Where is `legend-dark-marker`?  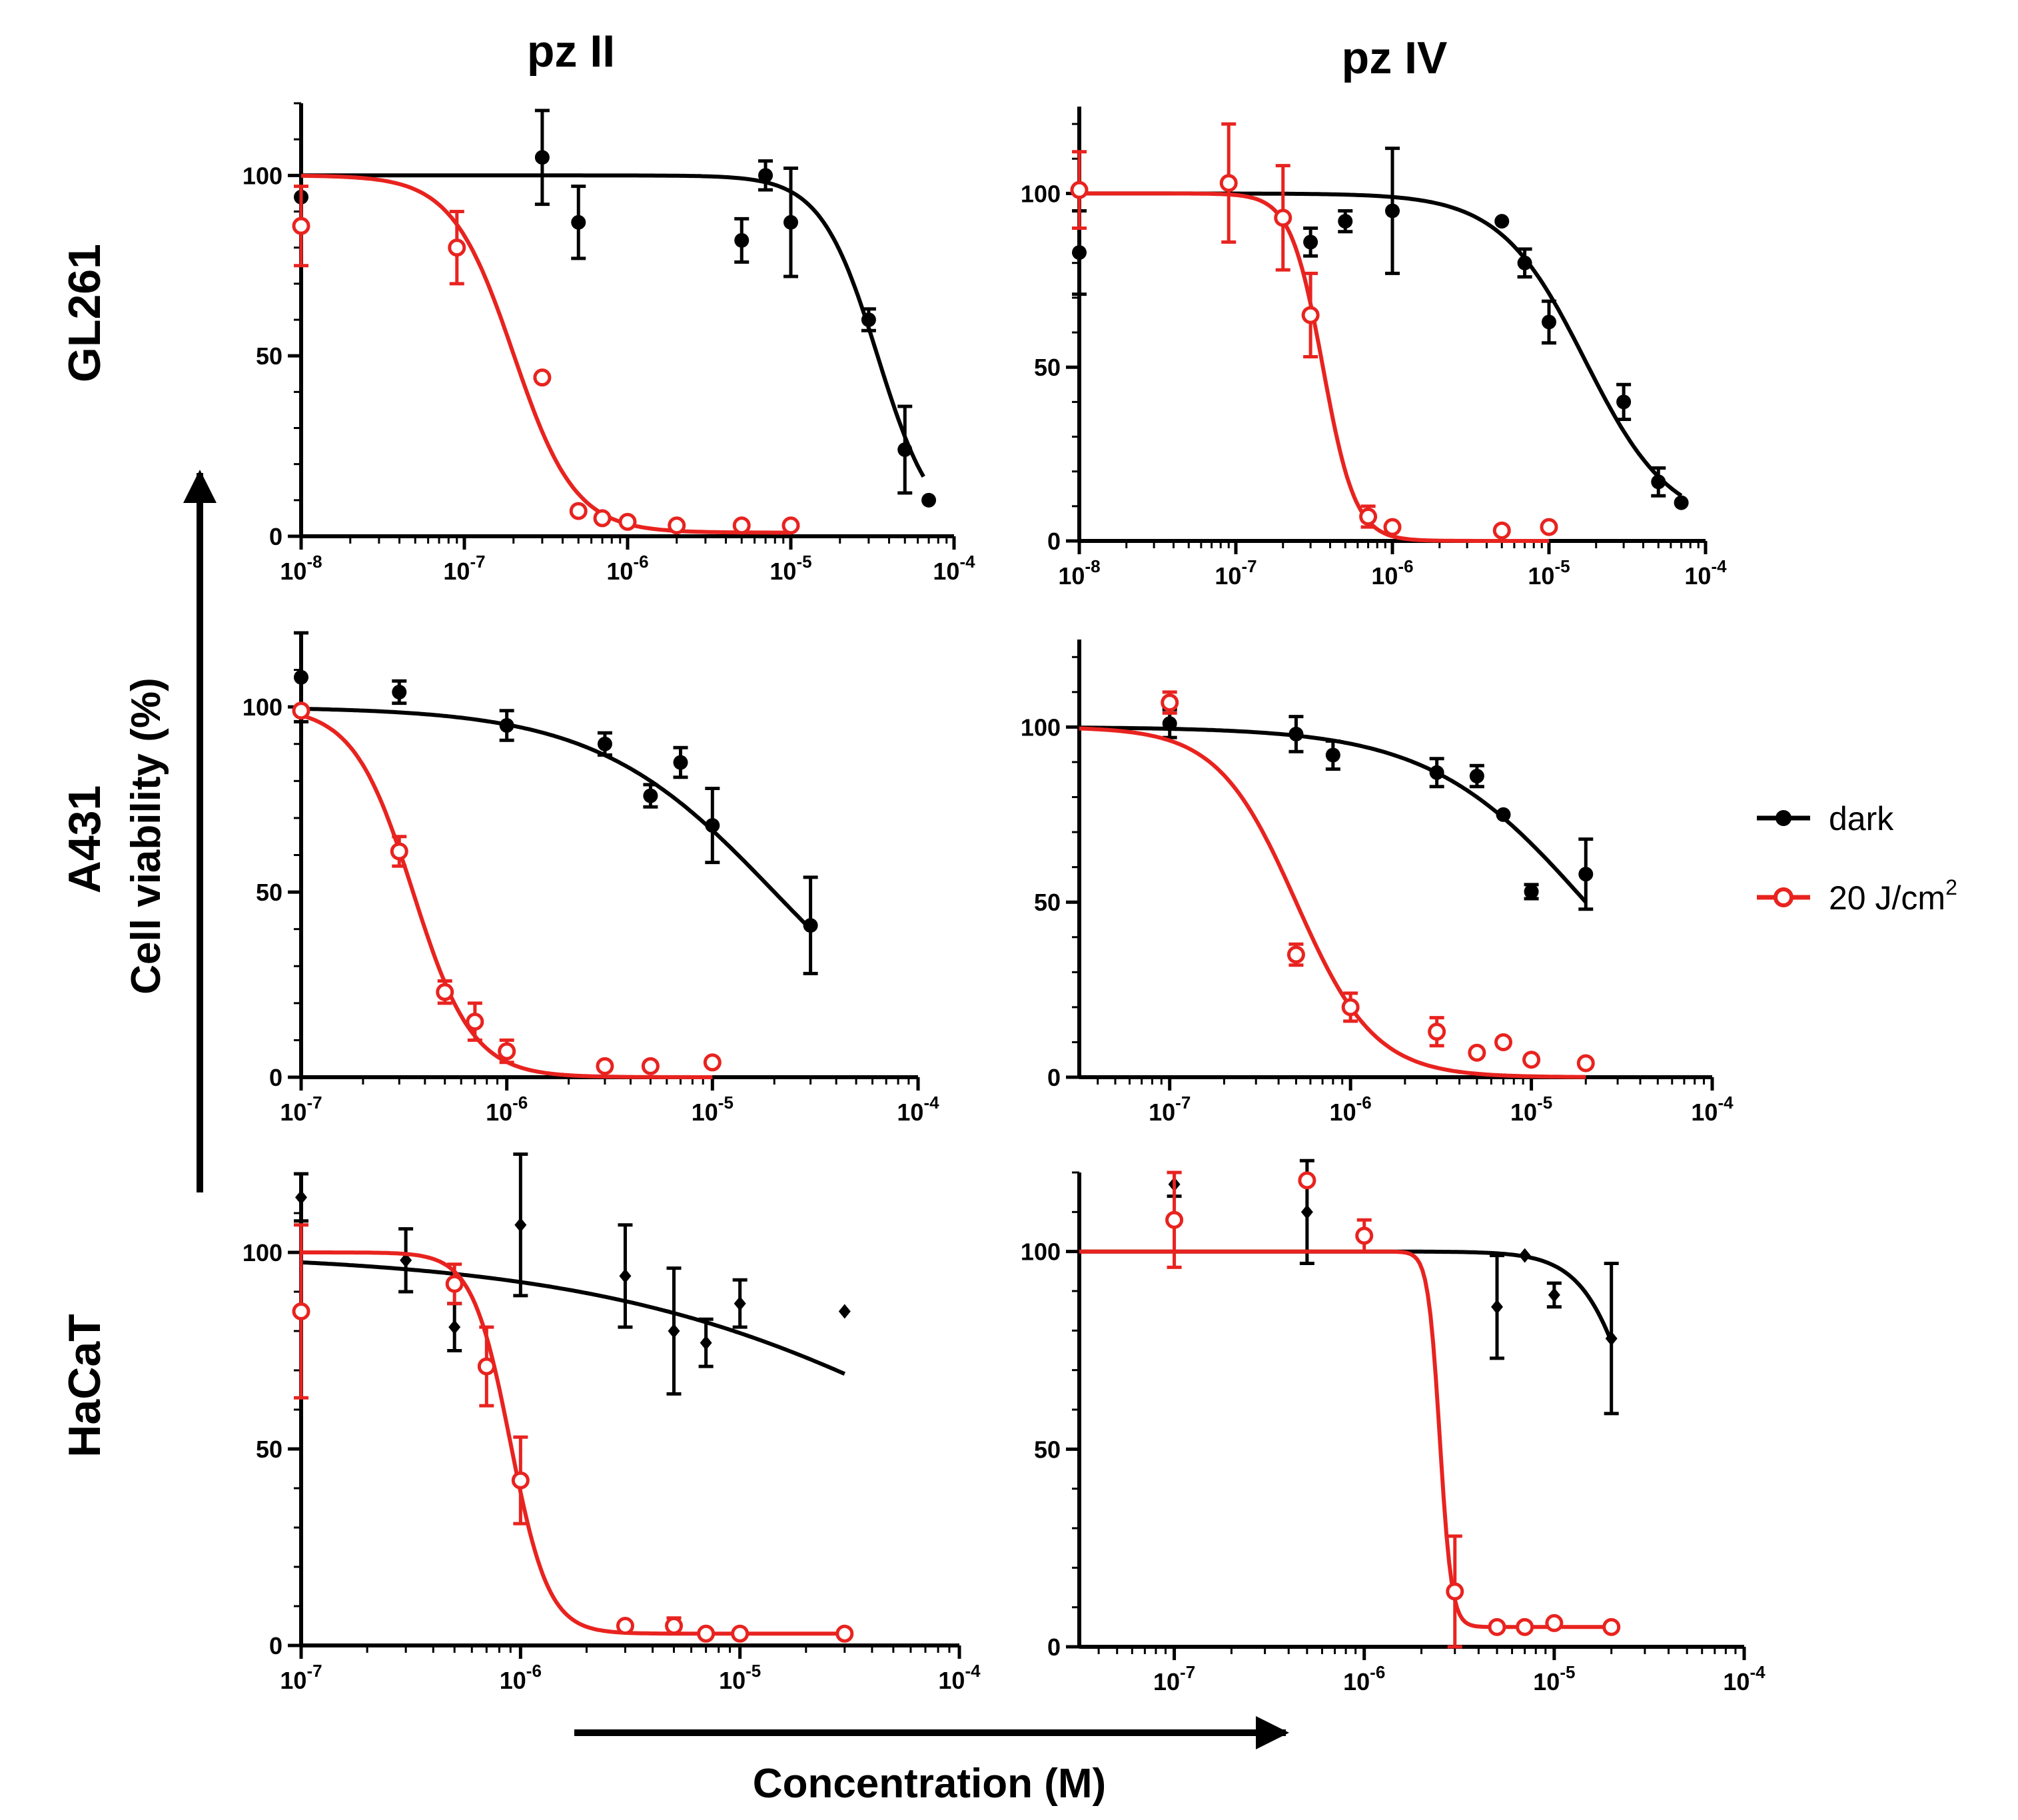
legend-dark-marker is located at coordinates (1783, 818).